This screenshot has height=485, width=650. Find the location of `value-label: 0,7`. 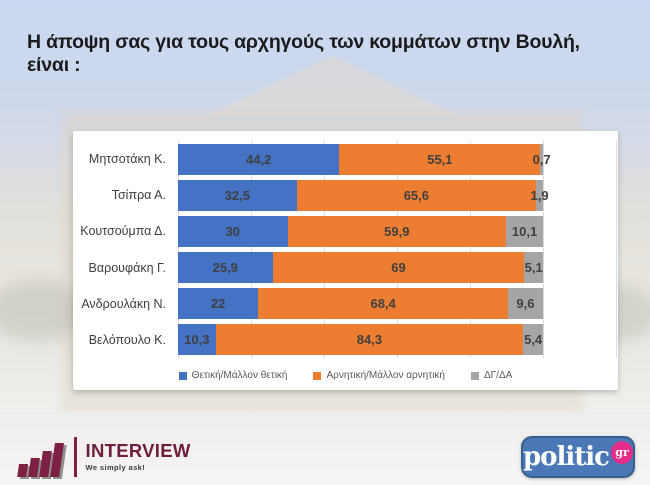

value-label: 0,7 is located at coordinates (541, 159).